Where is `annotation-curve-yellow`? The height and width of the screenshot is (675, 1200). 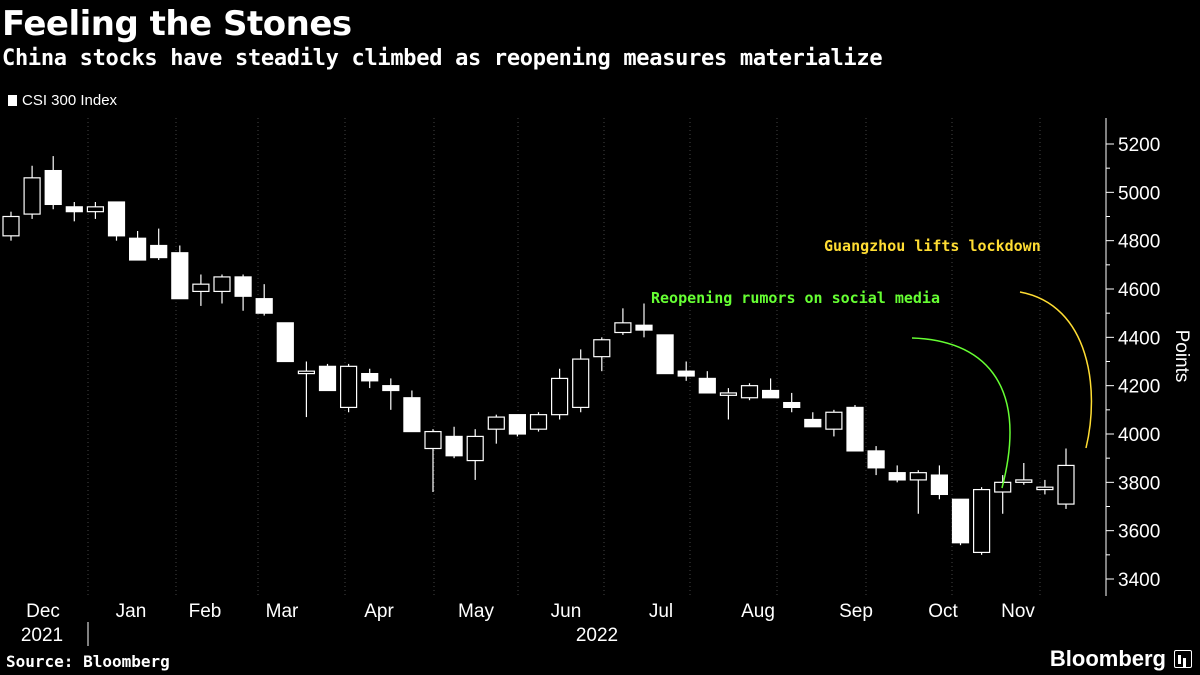
annotation-curve-yellow is located at coordinates (1056, 370).